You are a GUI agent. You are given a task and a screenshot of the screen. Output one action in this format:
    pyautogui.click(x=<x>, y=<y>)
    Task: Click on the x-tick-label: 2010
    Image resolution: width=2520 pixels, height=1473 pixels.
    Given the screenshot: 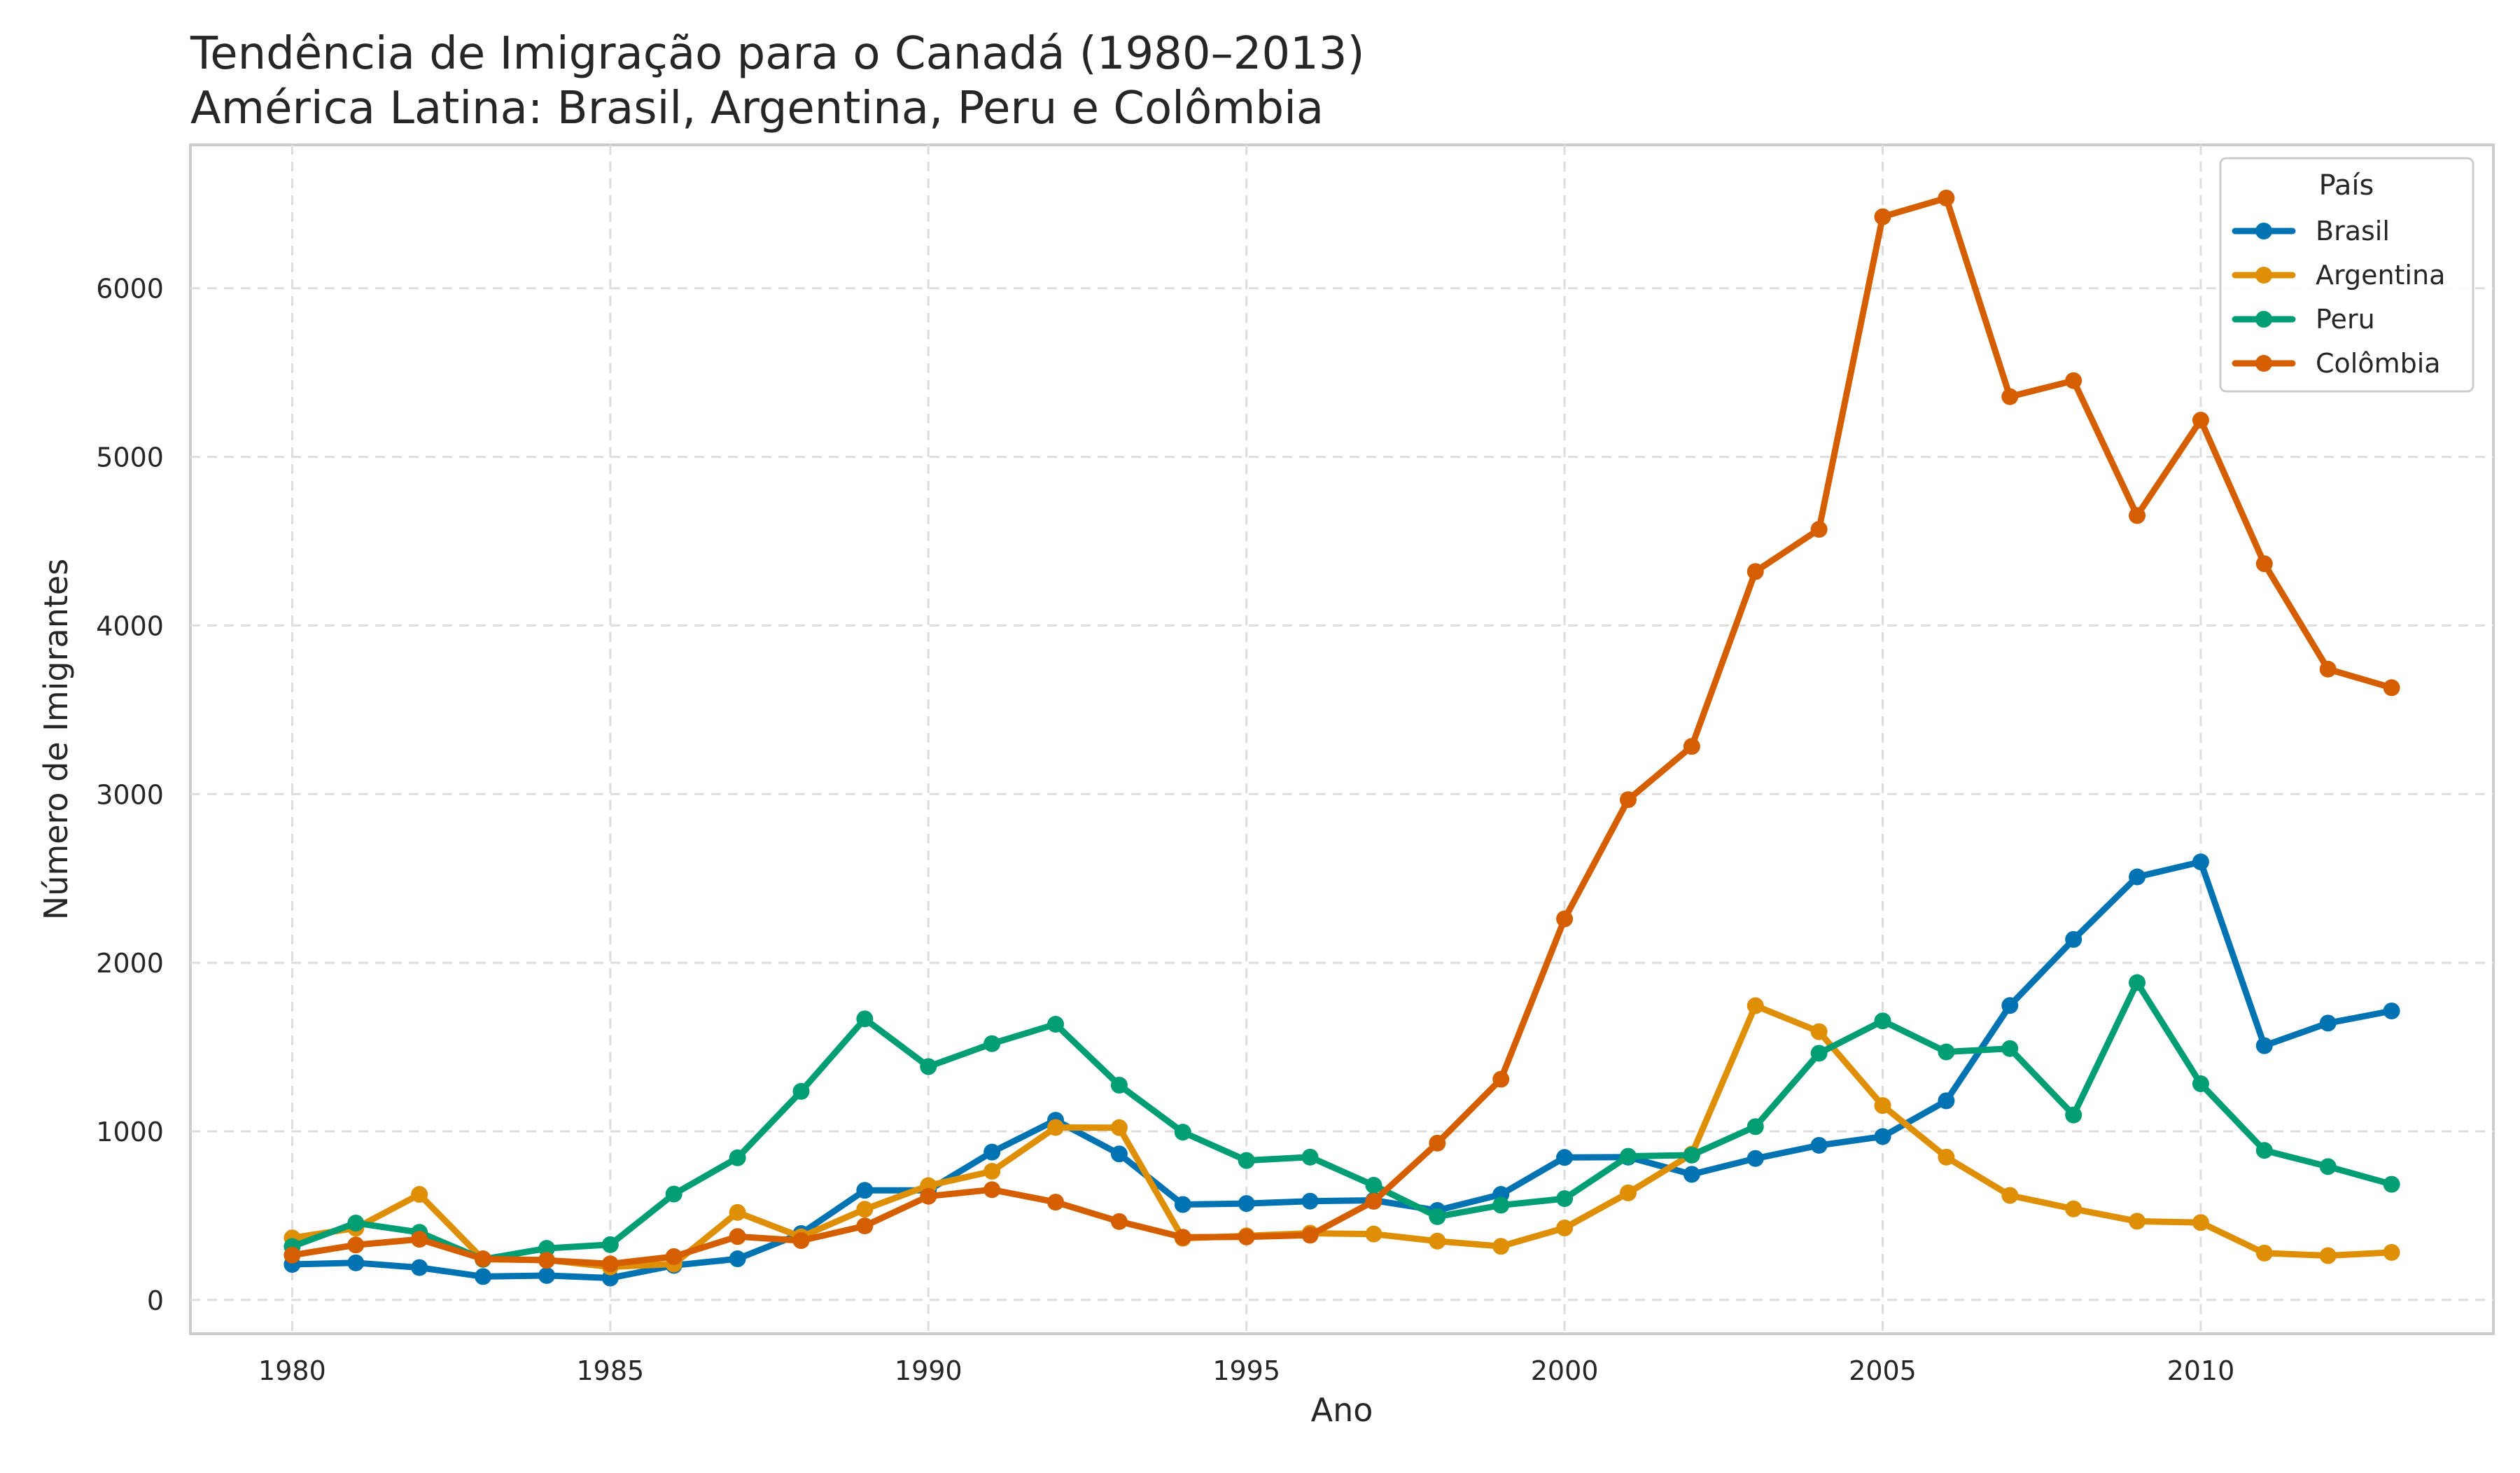 What is the action you would take?
    pyautogui.click(x=2201, y=1370)
    